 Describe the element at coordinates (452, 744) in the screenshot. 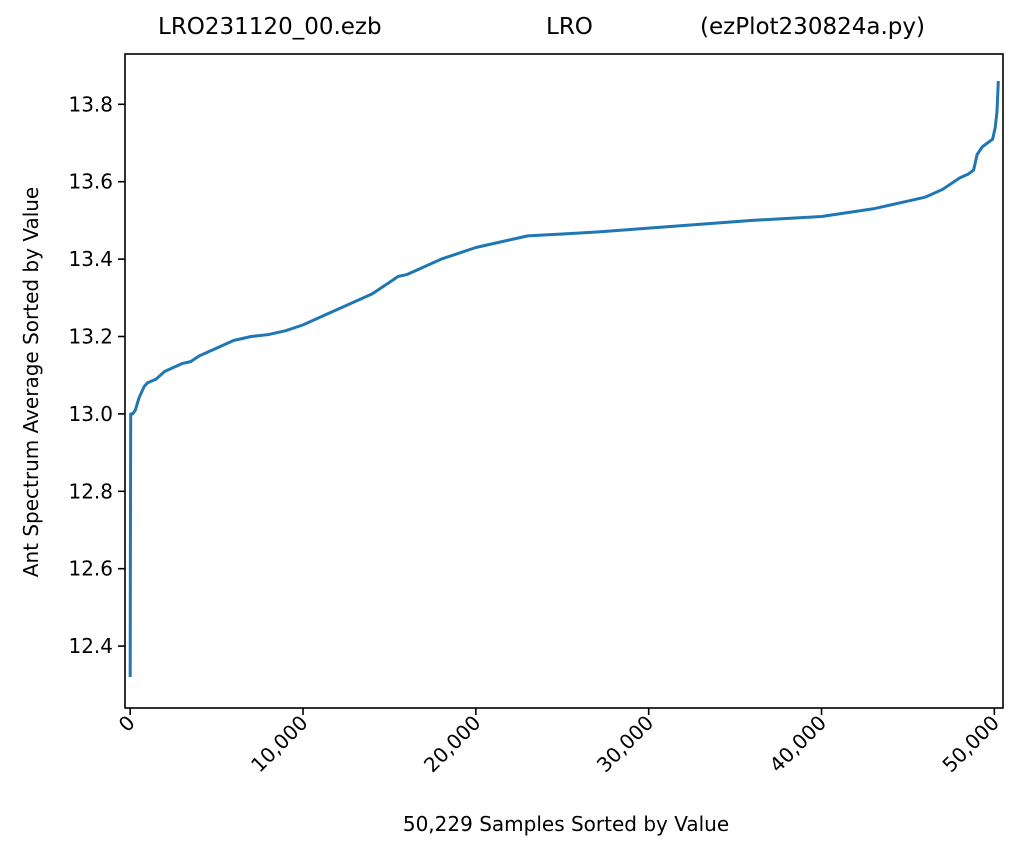

I see `x-tick-label: 20,000` at that location.